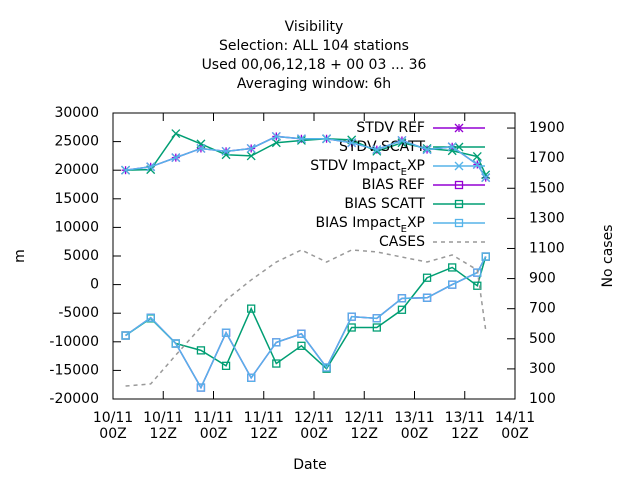 This screenshot has width=640, height=484. I want to click on legend-label: BIAS REF, so click(393, 185).